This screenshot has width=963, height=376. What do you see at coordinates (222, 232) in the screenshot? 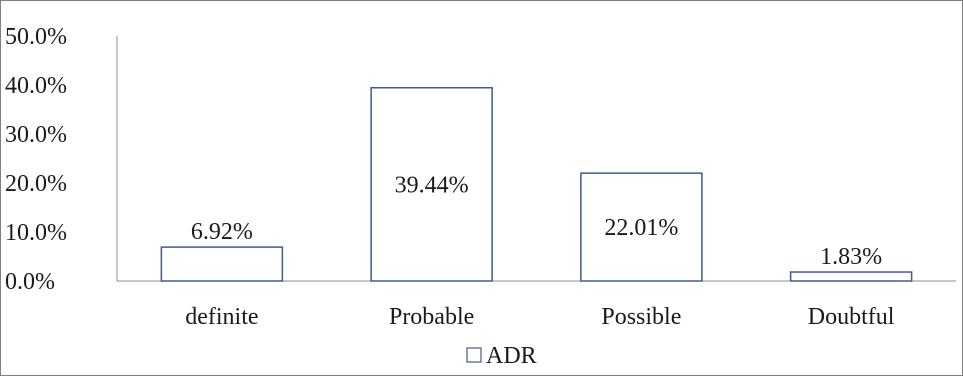
I see `data-label: 6.92%` at bounding box center [222, 232].